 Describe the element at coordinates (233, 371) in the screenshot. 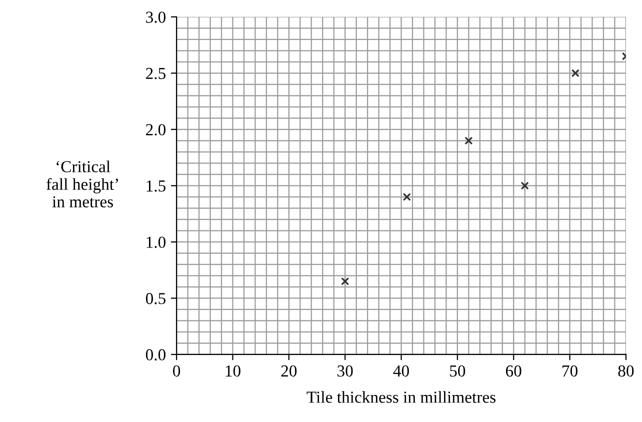

I see `x-tick-label: 10` at that location.